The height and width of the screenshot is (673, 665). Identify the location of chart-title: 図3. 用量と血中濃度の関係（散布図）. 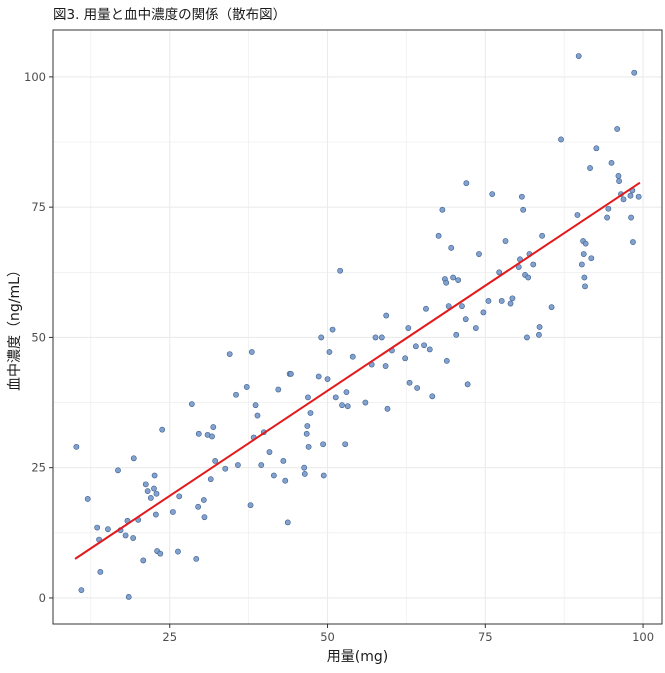
(169, 15).